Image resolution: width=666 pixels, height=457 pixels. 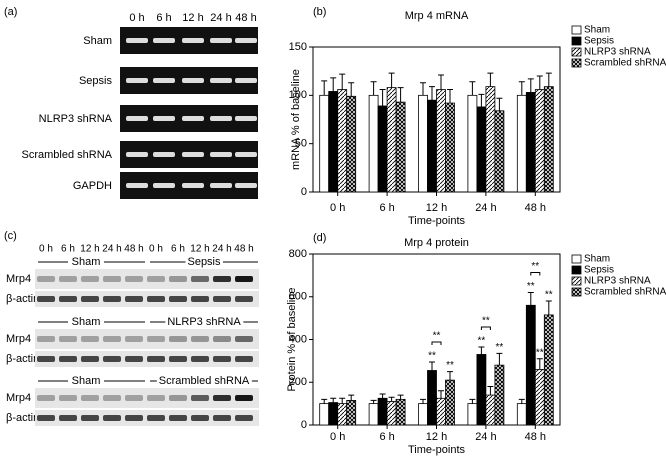 What do you see at coordinates (192, 18) in the screenshot?
I see `gel-column-label: 12 h` at bounding box center [192, 18].